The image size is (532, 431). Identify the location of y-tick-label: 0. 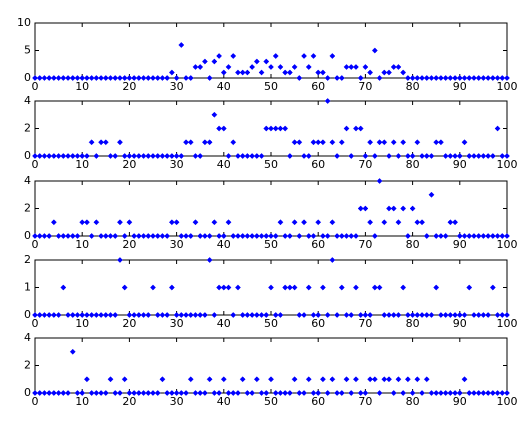
(27, 235).